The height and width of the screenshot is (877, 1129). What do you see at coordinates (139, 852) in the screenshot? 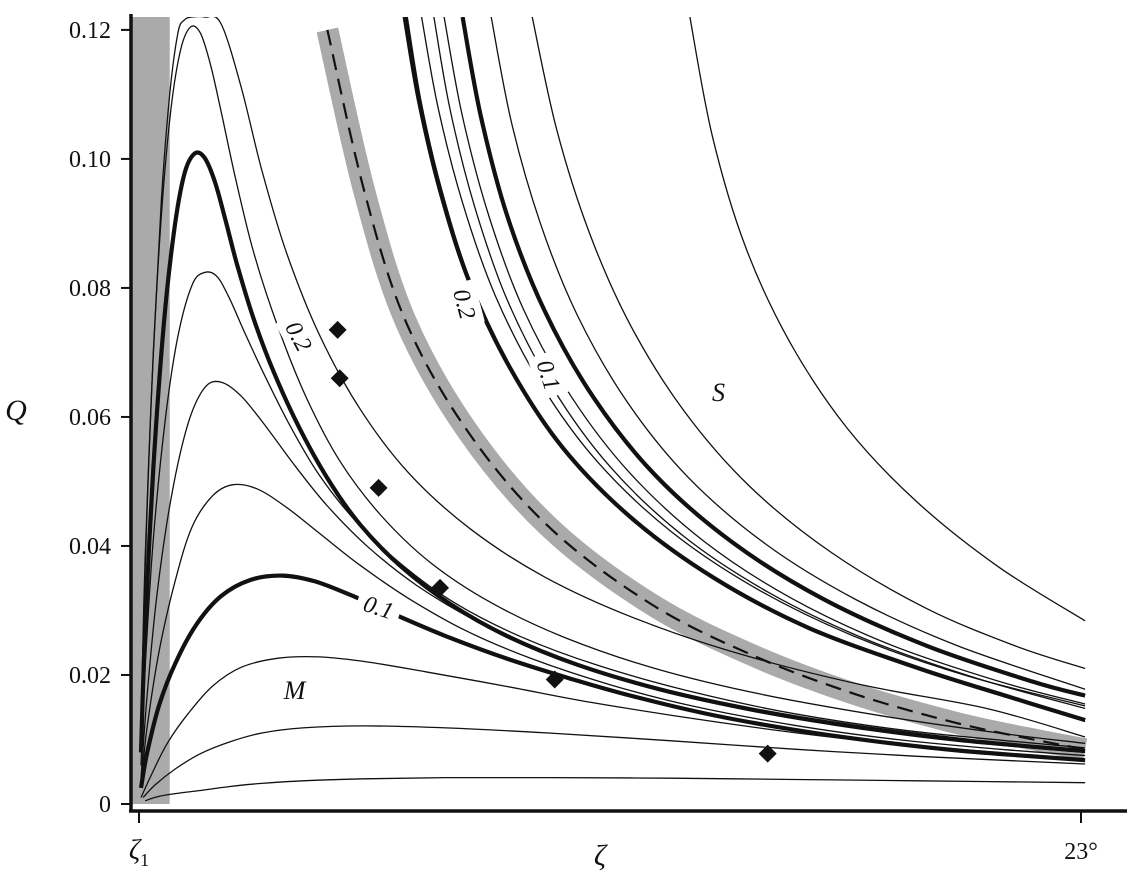
I see `x-tick-label-0: ζ1` at bounding box center [139, 852].